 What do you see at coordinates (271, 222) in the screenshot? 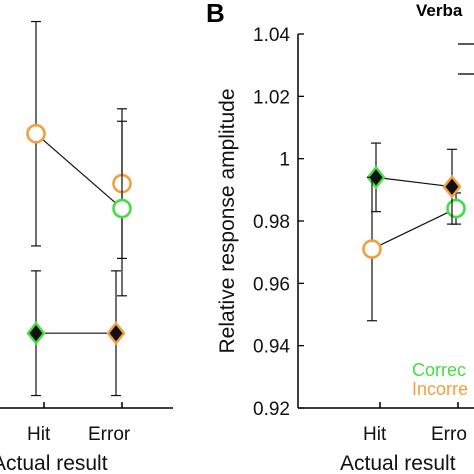
I see `panel-b-ytick-label-3: 0.98` at bounding box center [271, 222].